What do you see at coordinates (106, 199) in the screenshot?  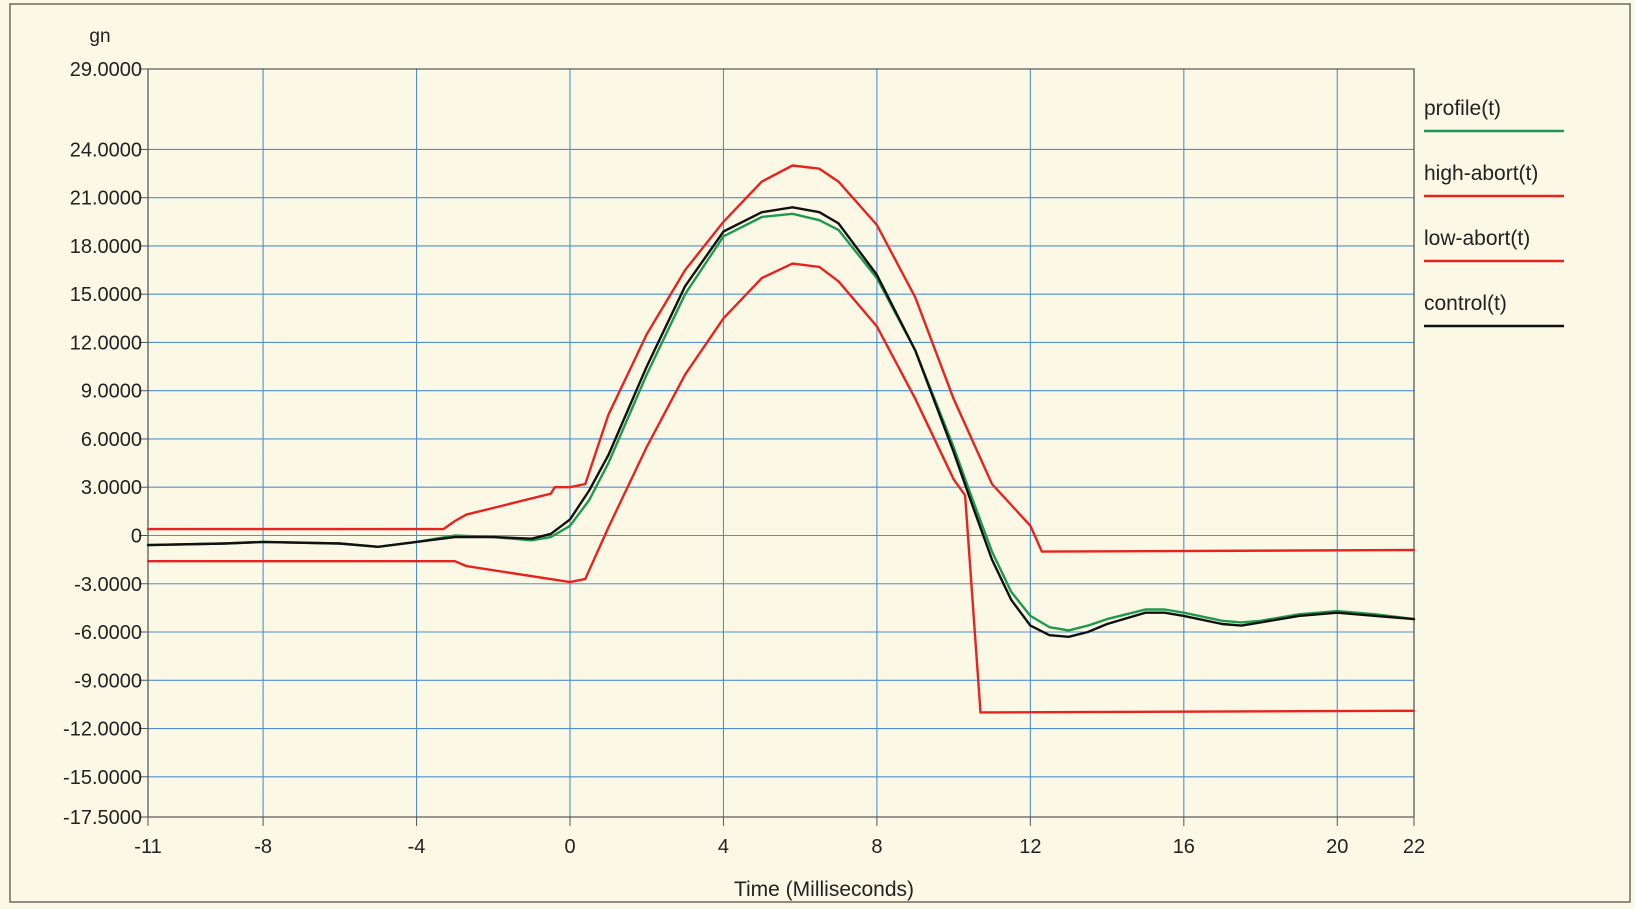 I see `y-tick-label: 21.0000` at bounding box center [106, 199].